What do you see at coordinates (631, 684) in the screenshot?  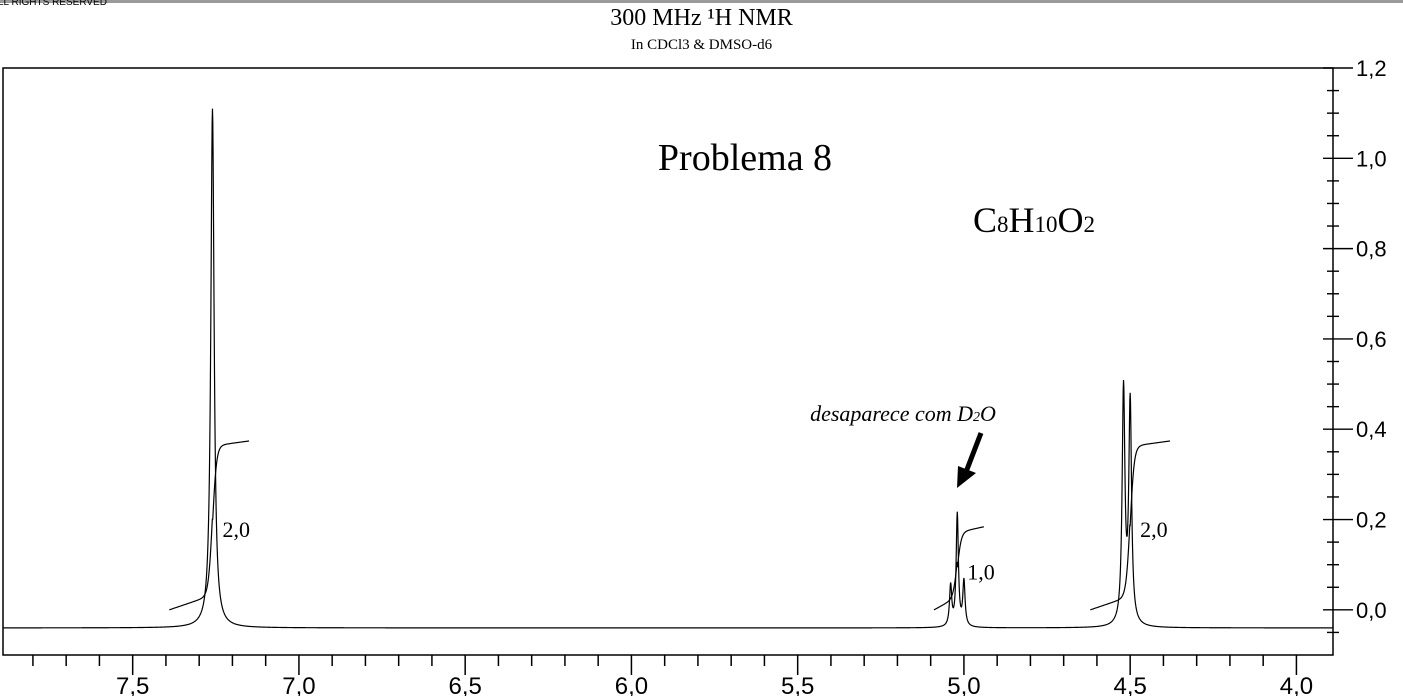 I see `x-tick-label: 6,0` at bounding box center [631, 684].